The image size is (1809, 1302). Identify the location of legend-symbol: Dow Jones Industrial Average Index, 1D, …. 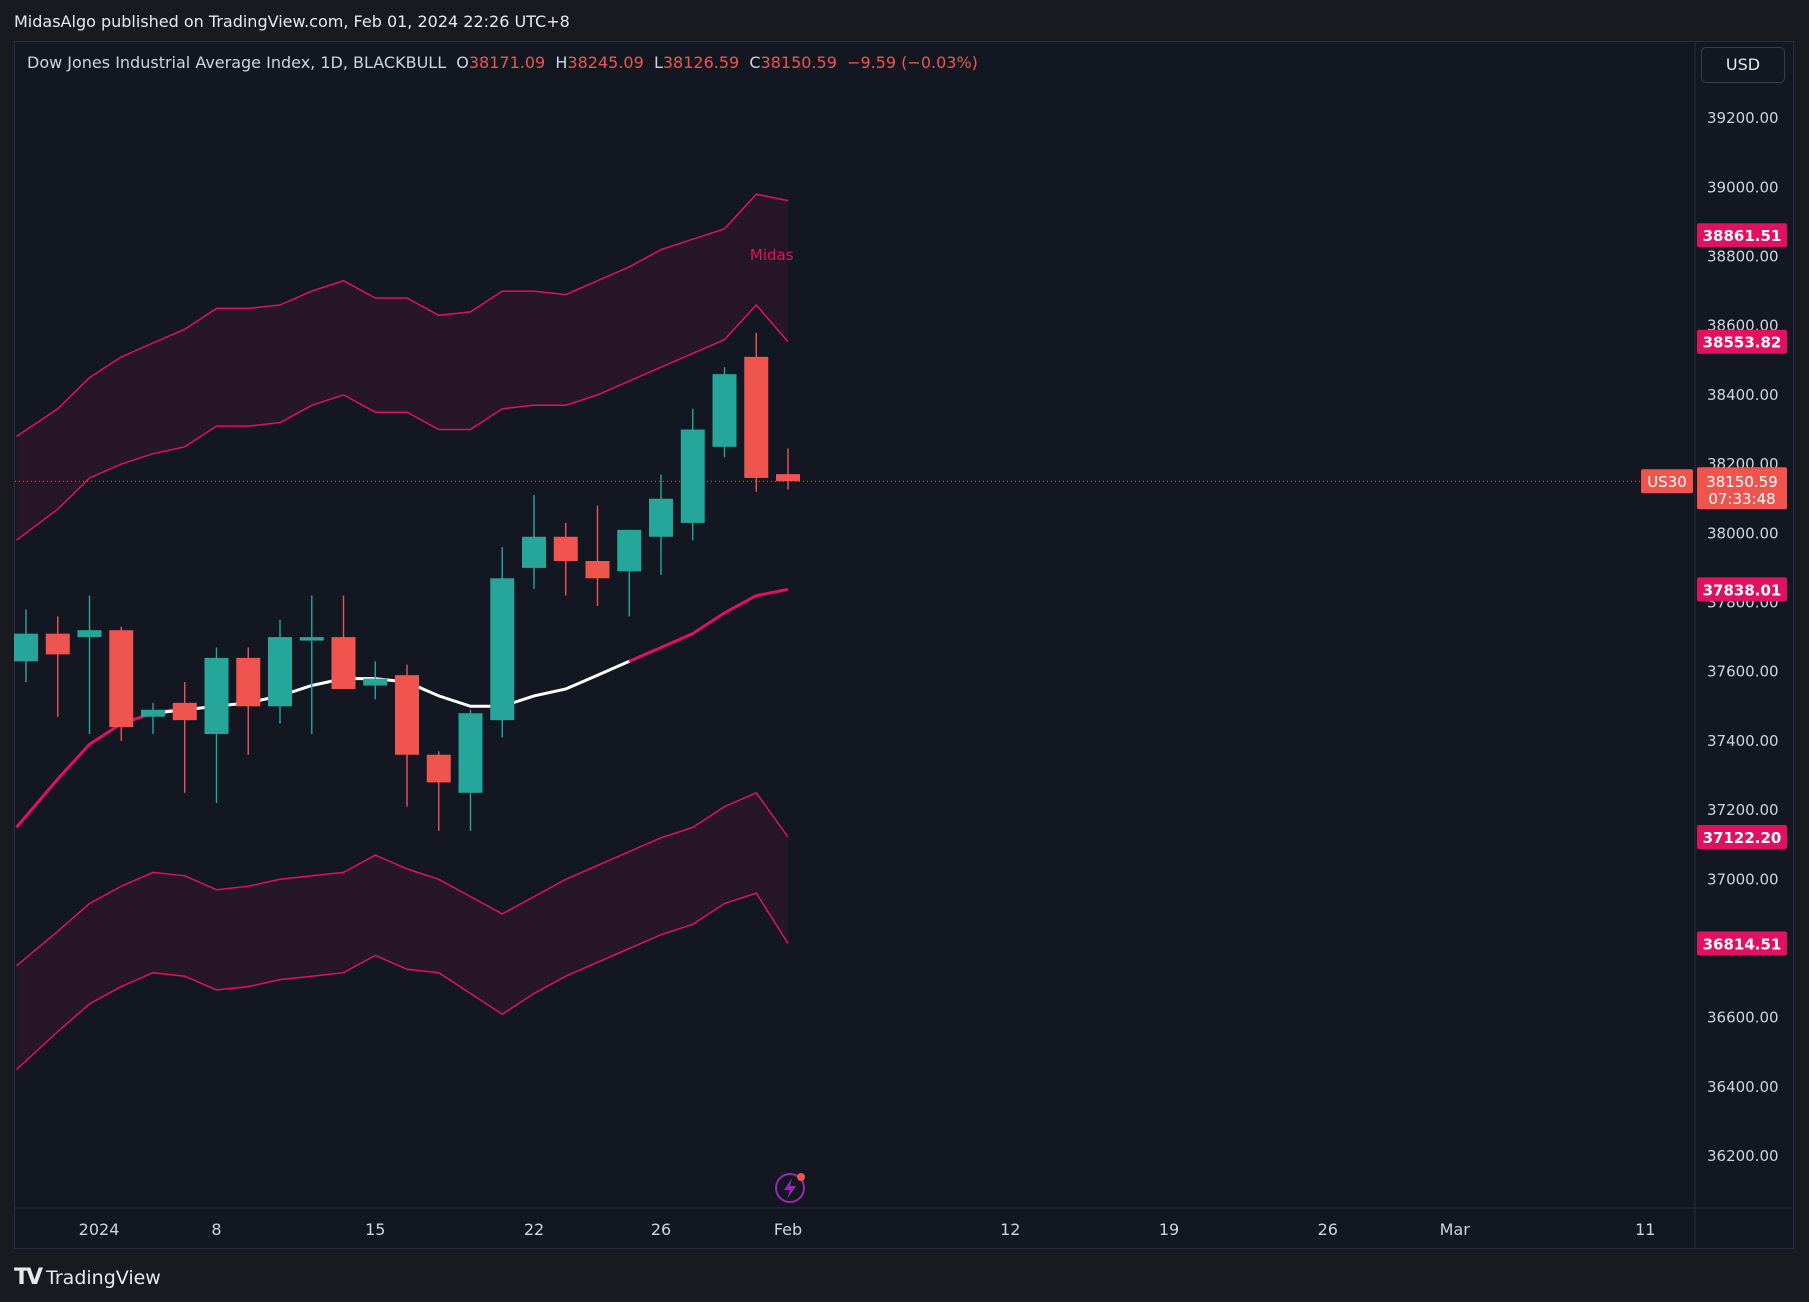
(237, 62).